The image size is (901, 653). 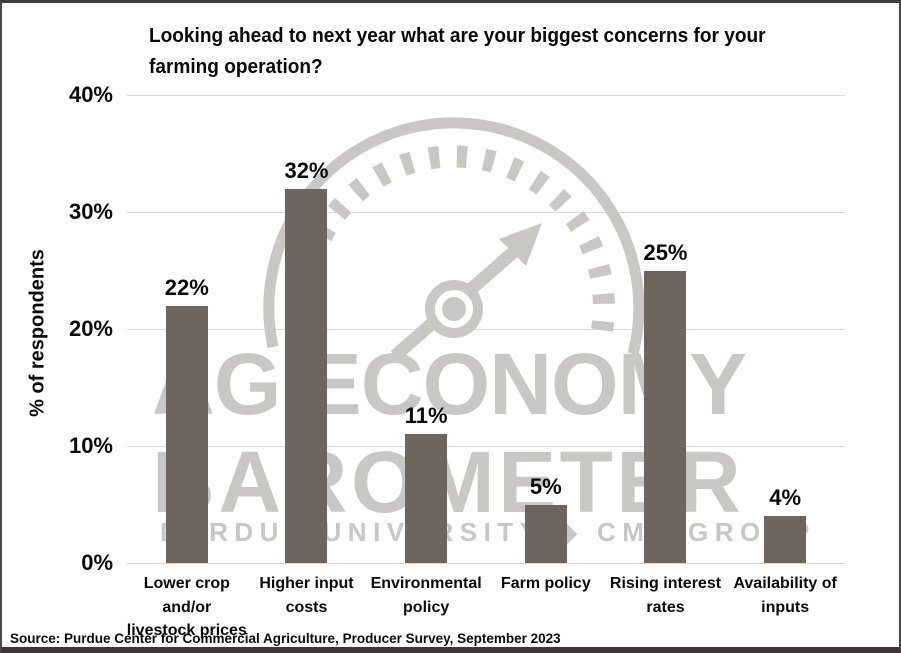 I want to click on category-label-line: rates, so click(x=665, y=607).